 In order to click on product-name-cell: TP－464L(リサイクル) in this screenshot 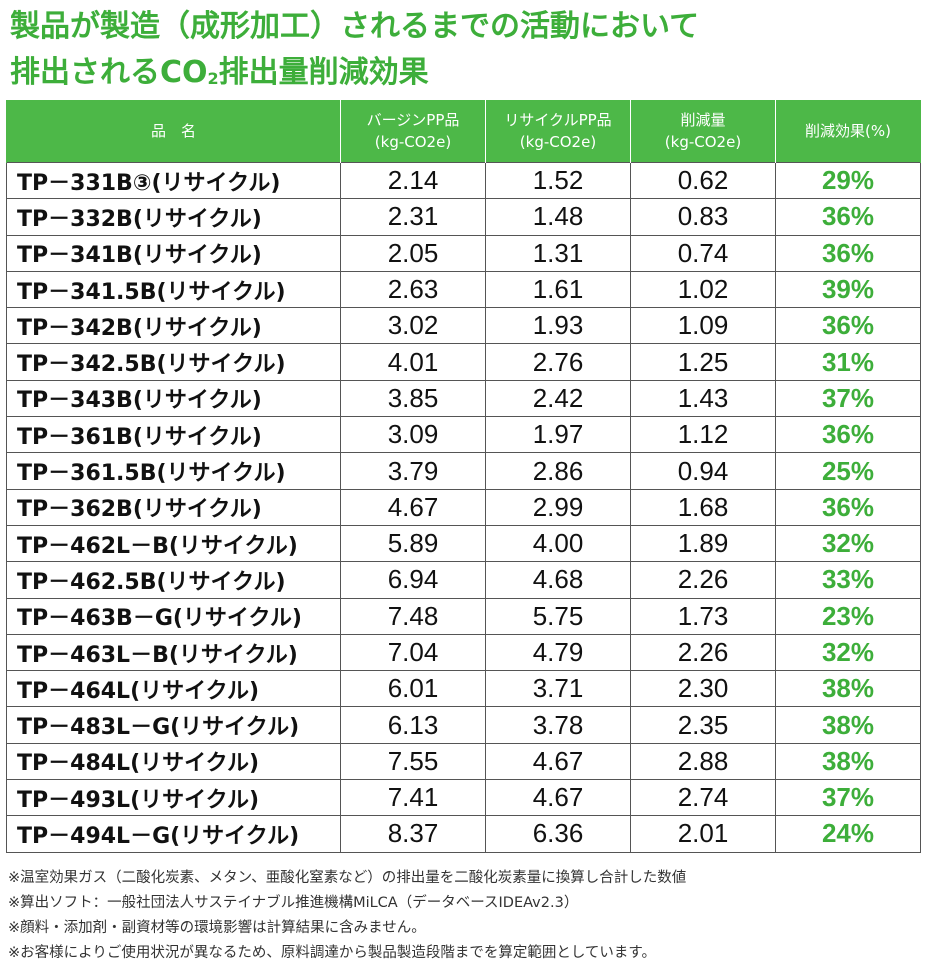, I will do `click(173, 689)`.